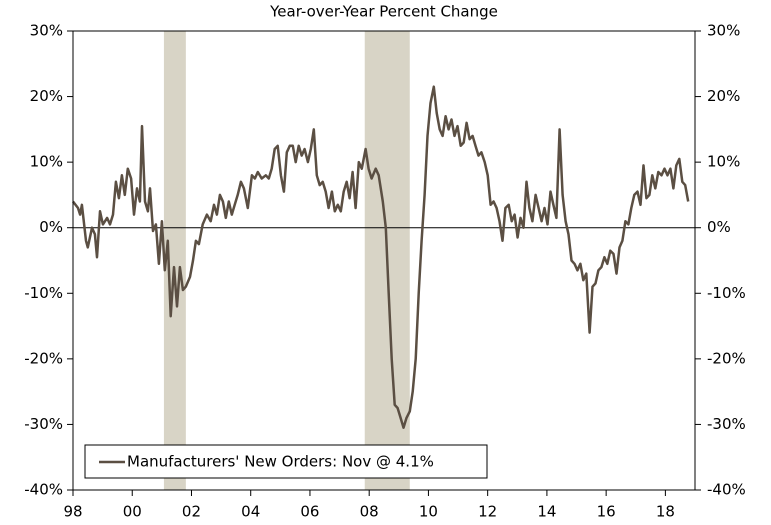 Image resolution: width=771 pixels, height=525 pixels. What do you see at coordinates (428, 512) in the screenshot?
I see `x-tick-label: 10` at bounding box center [428, 512].